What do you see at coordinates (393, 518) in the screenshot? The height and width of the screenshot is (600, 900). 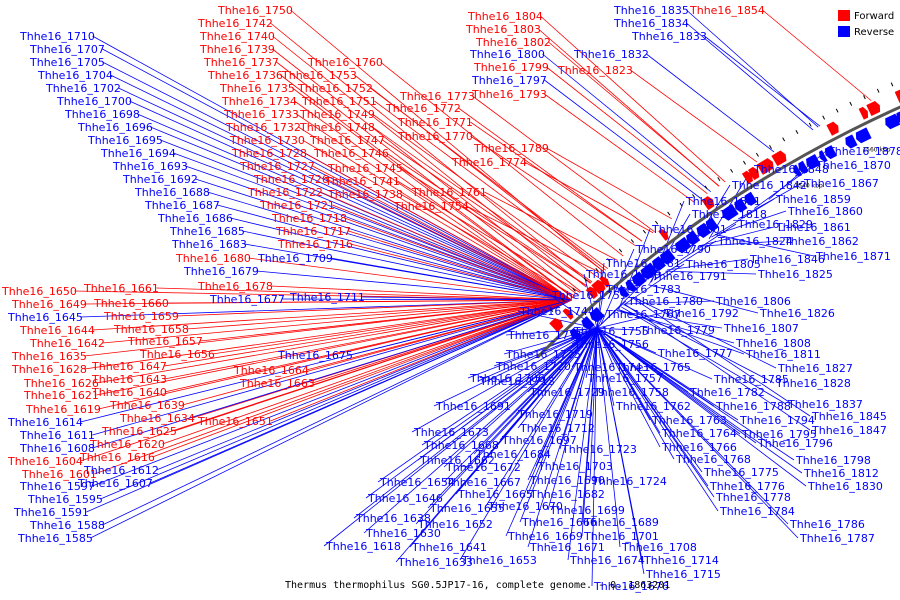 I see `gene-label-inner: Thhe16_1638` at bounding box center [393, 518].